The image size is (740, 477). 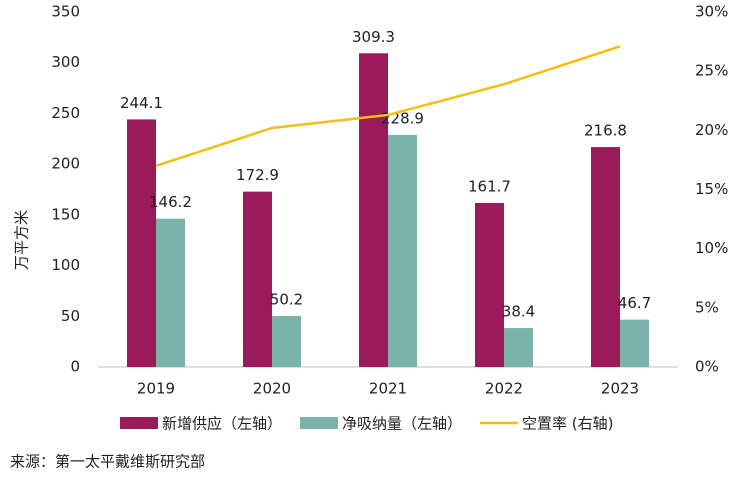 I want to click on value-label: 244.1, so click(x=141, y=103).